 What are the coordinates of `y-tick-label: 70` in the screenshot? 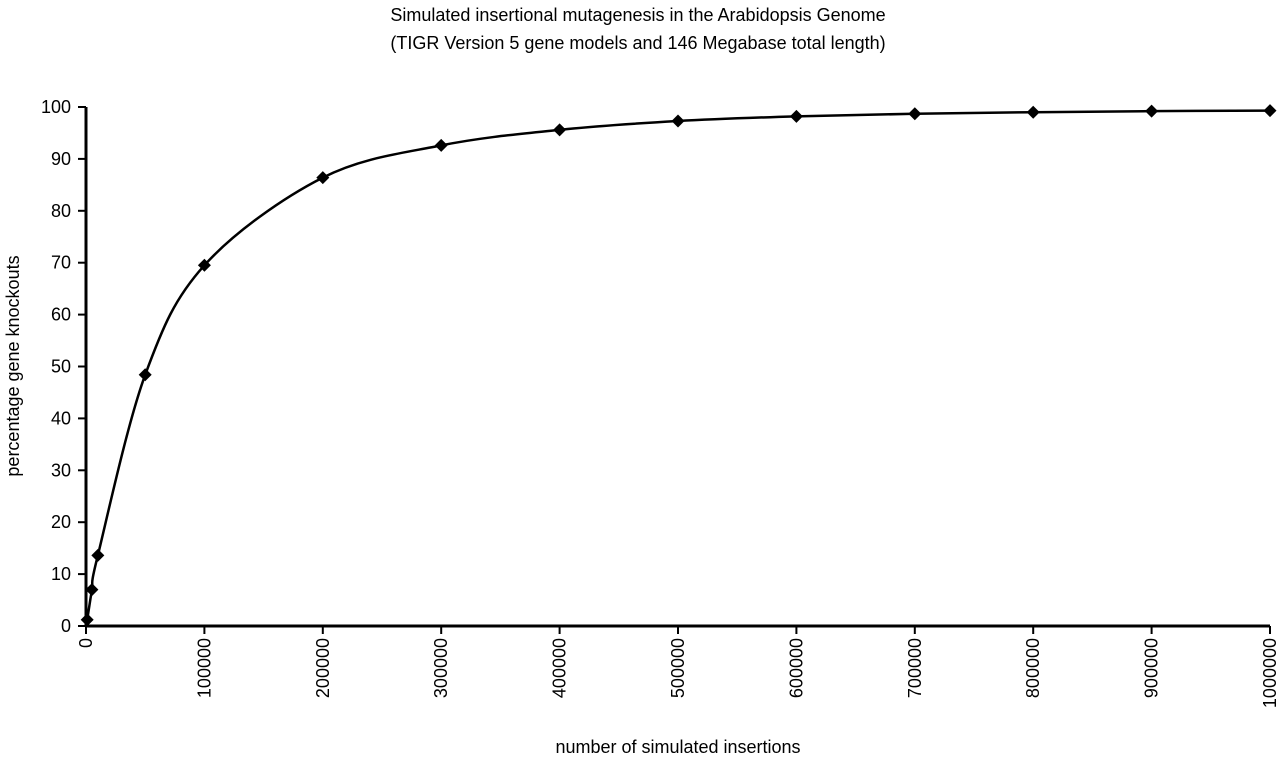 It's located at (61, 263).